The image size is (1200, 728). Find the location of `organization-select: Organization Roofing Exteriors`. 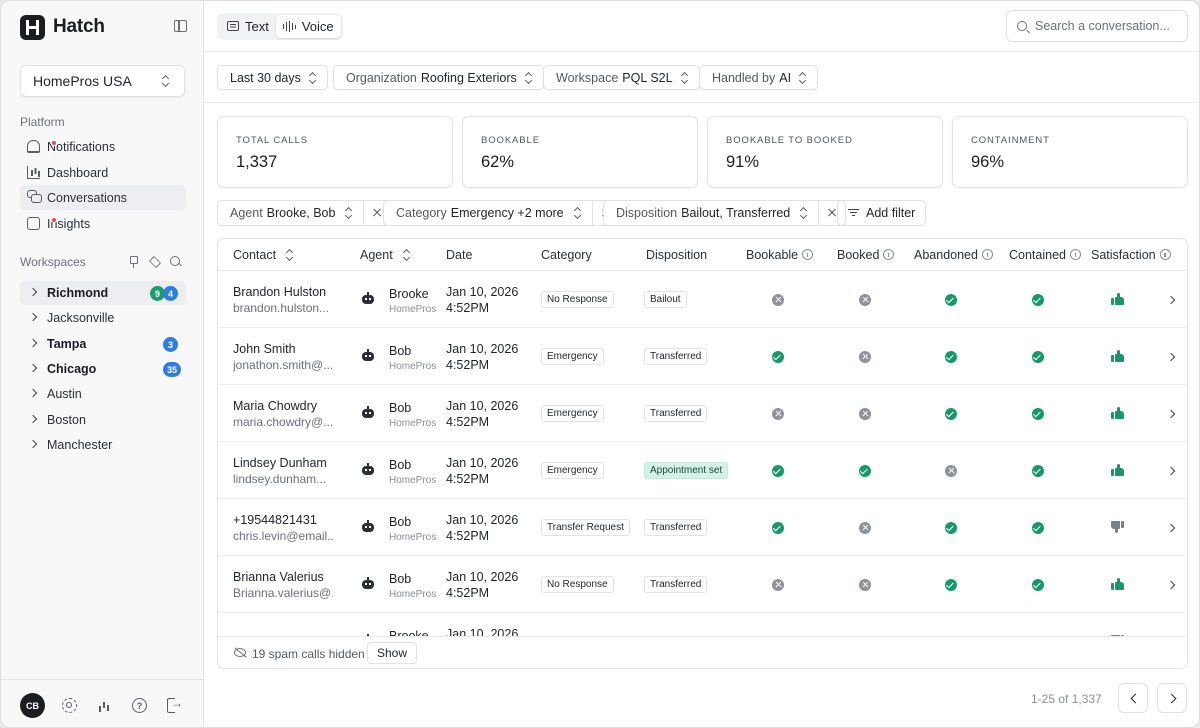

organization-select: Organization Roofing Exteriors is located at coordinates (438, 77).